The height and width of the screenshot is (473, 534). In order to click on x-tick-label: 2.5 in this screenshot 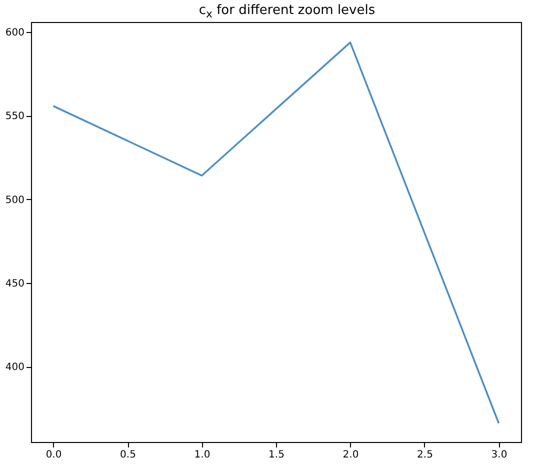, I will do `click(425, 455)`.